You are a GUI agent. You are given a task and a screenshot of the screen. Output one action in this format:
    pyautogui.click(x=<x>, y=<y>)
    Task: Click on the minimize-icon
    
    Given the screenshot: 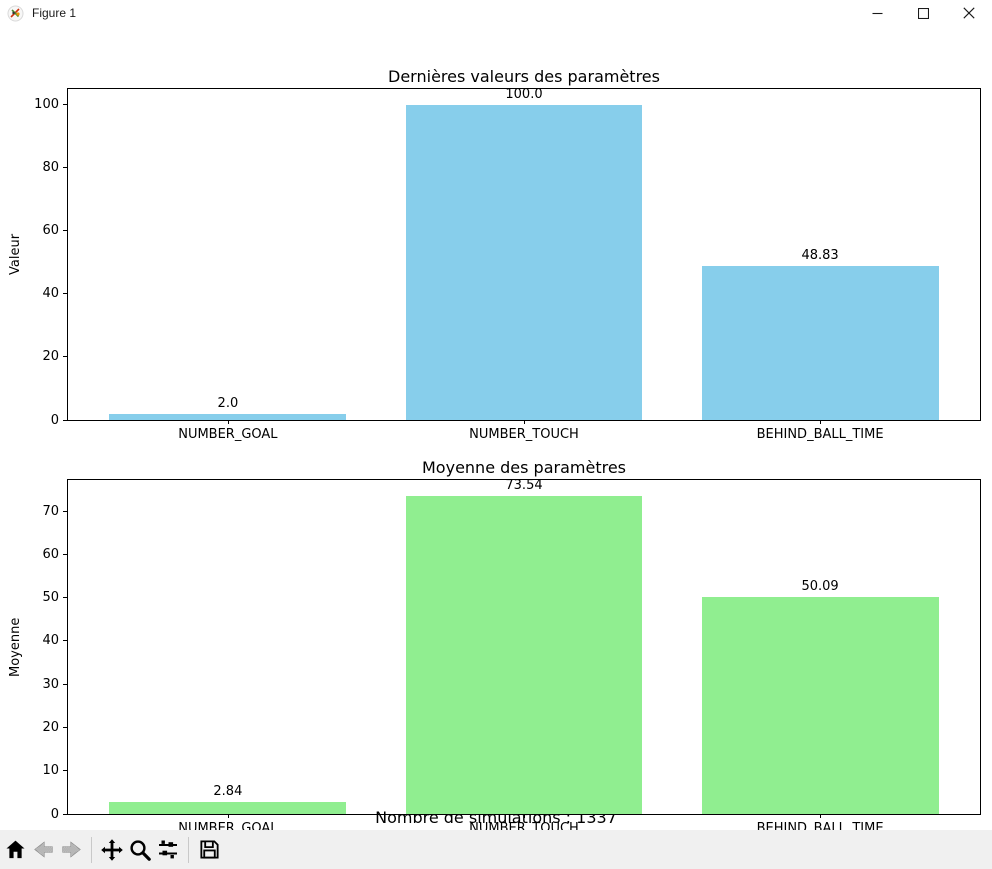 What is the action you would take?
    pyautogui.click(x=877, y=13)
    